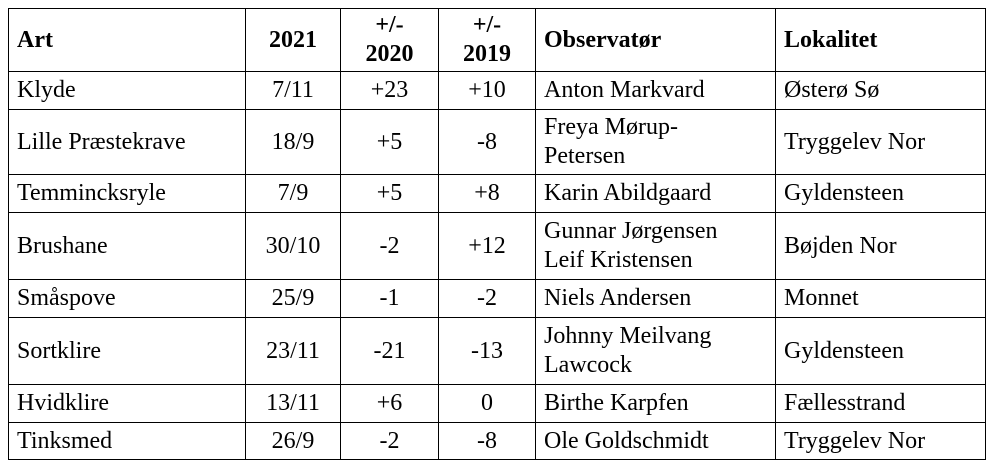 The height and width of the screenshot is (473, 992). I want to click on cell-line: Gunnar Jørgensen, so click(631, 231).